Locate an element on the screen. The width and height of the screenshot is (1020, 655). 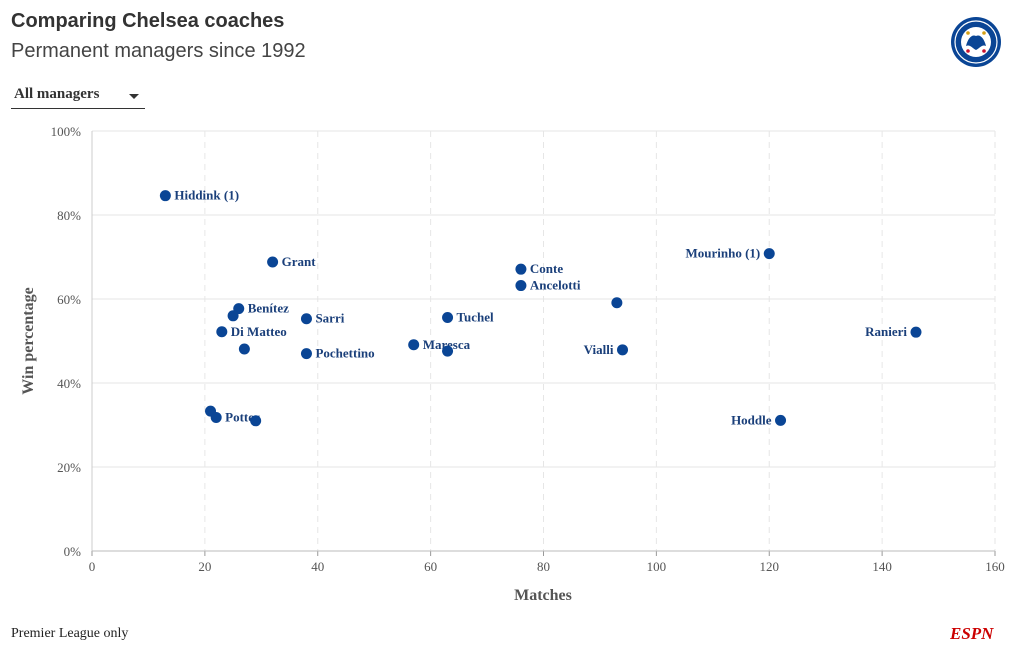
footnote: Premier League only is located at coordinates (70, 633).